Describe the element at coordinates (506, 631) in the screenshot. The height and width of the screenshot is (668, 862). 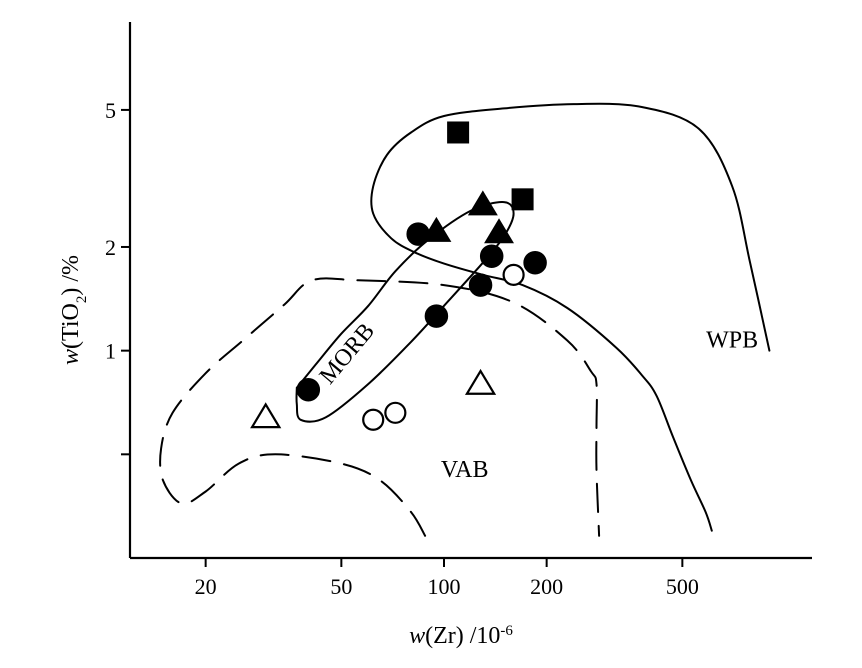
I see `x-axis-title-exponent: -6` at that location.